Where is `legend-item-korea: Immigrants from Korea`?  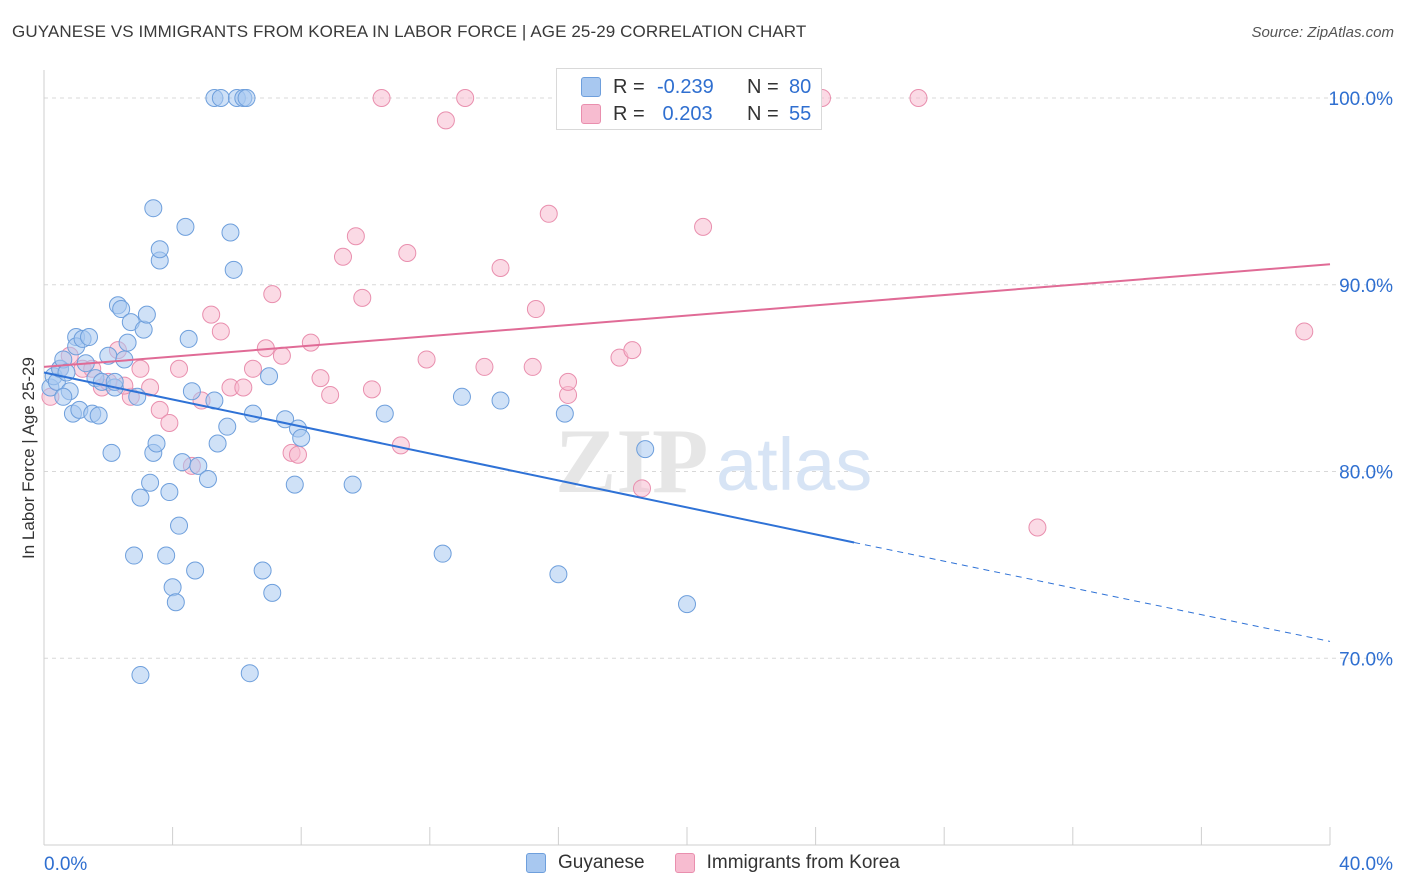
legend-item-korea: Immigrants from Korea is located at coordinates (787, 863).